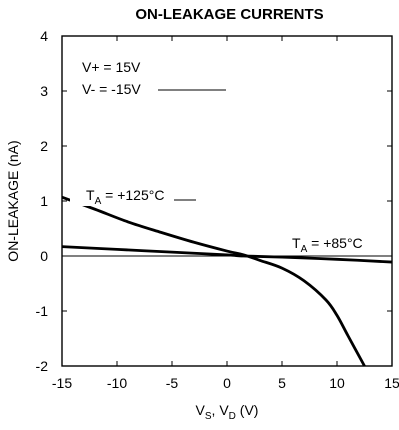 This screenshot has width=399, height=430. I want to click on y-tick-label: 4, so click(44, 36).